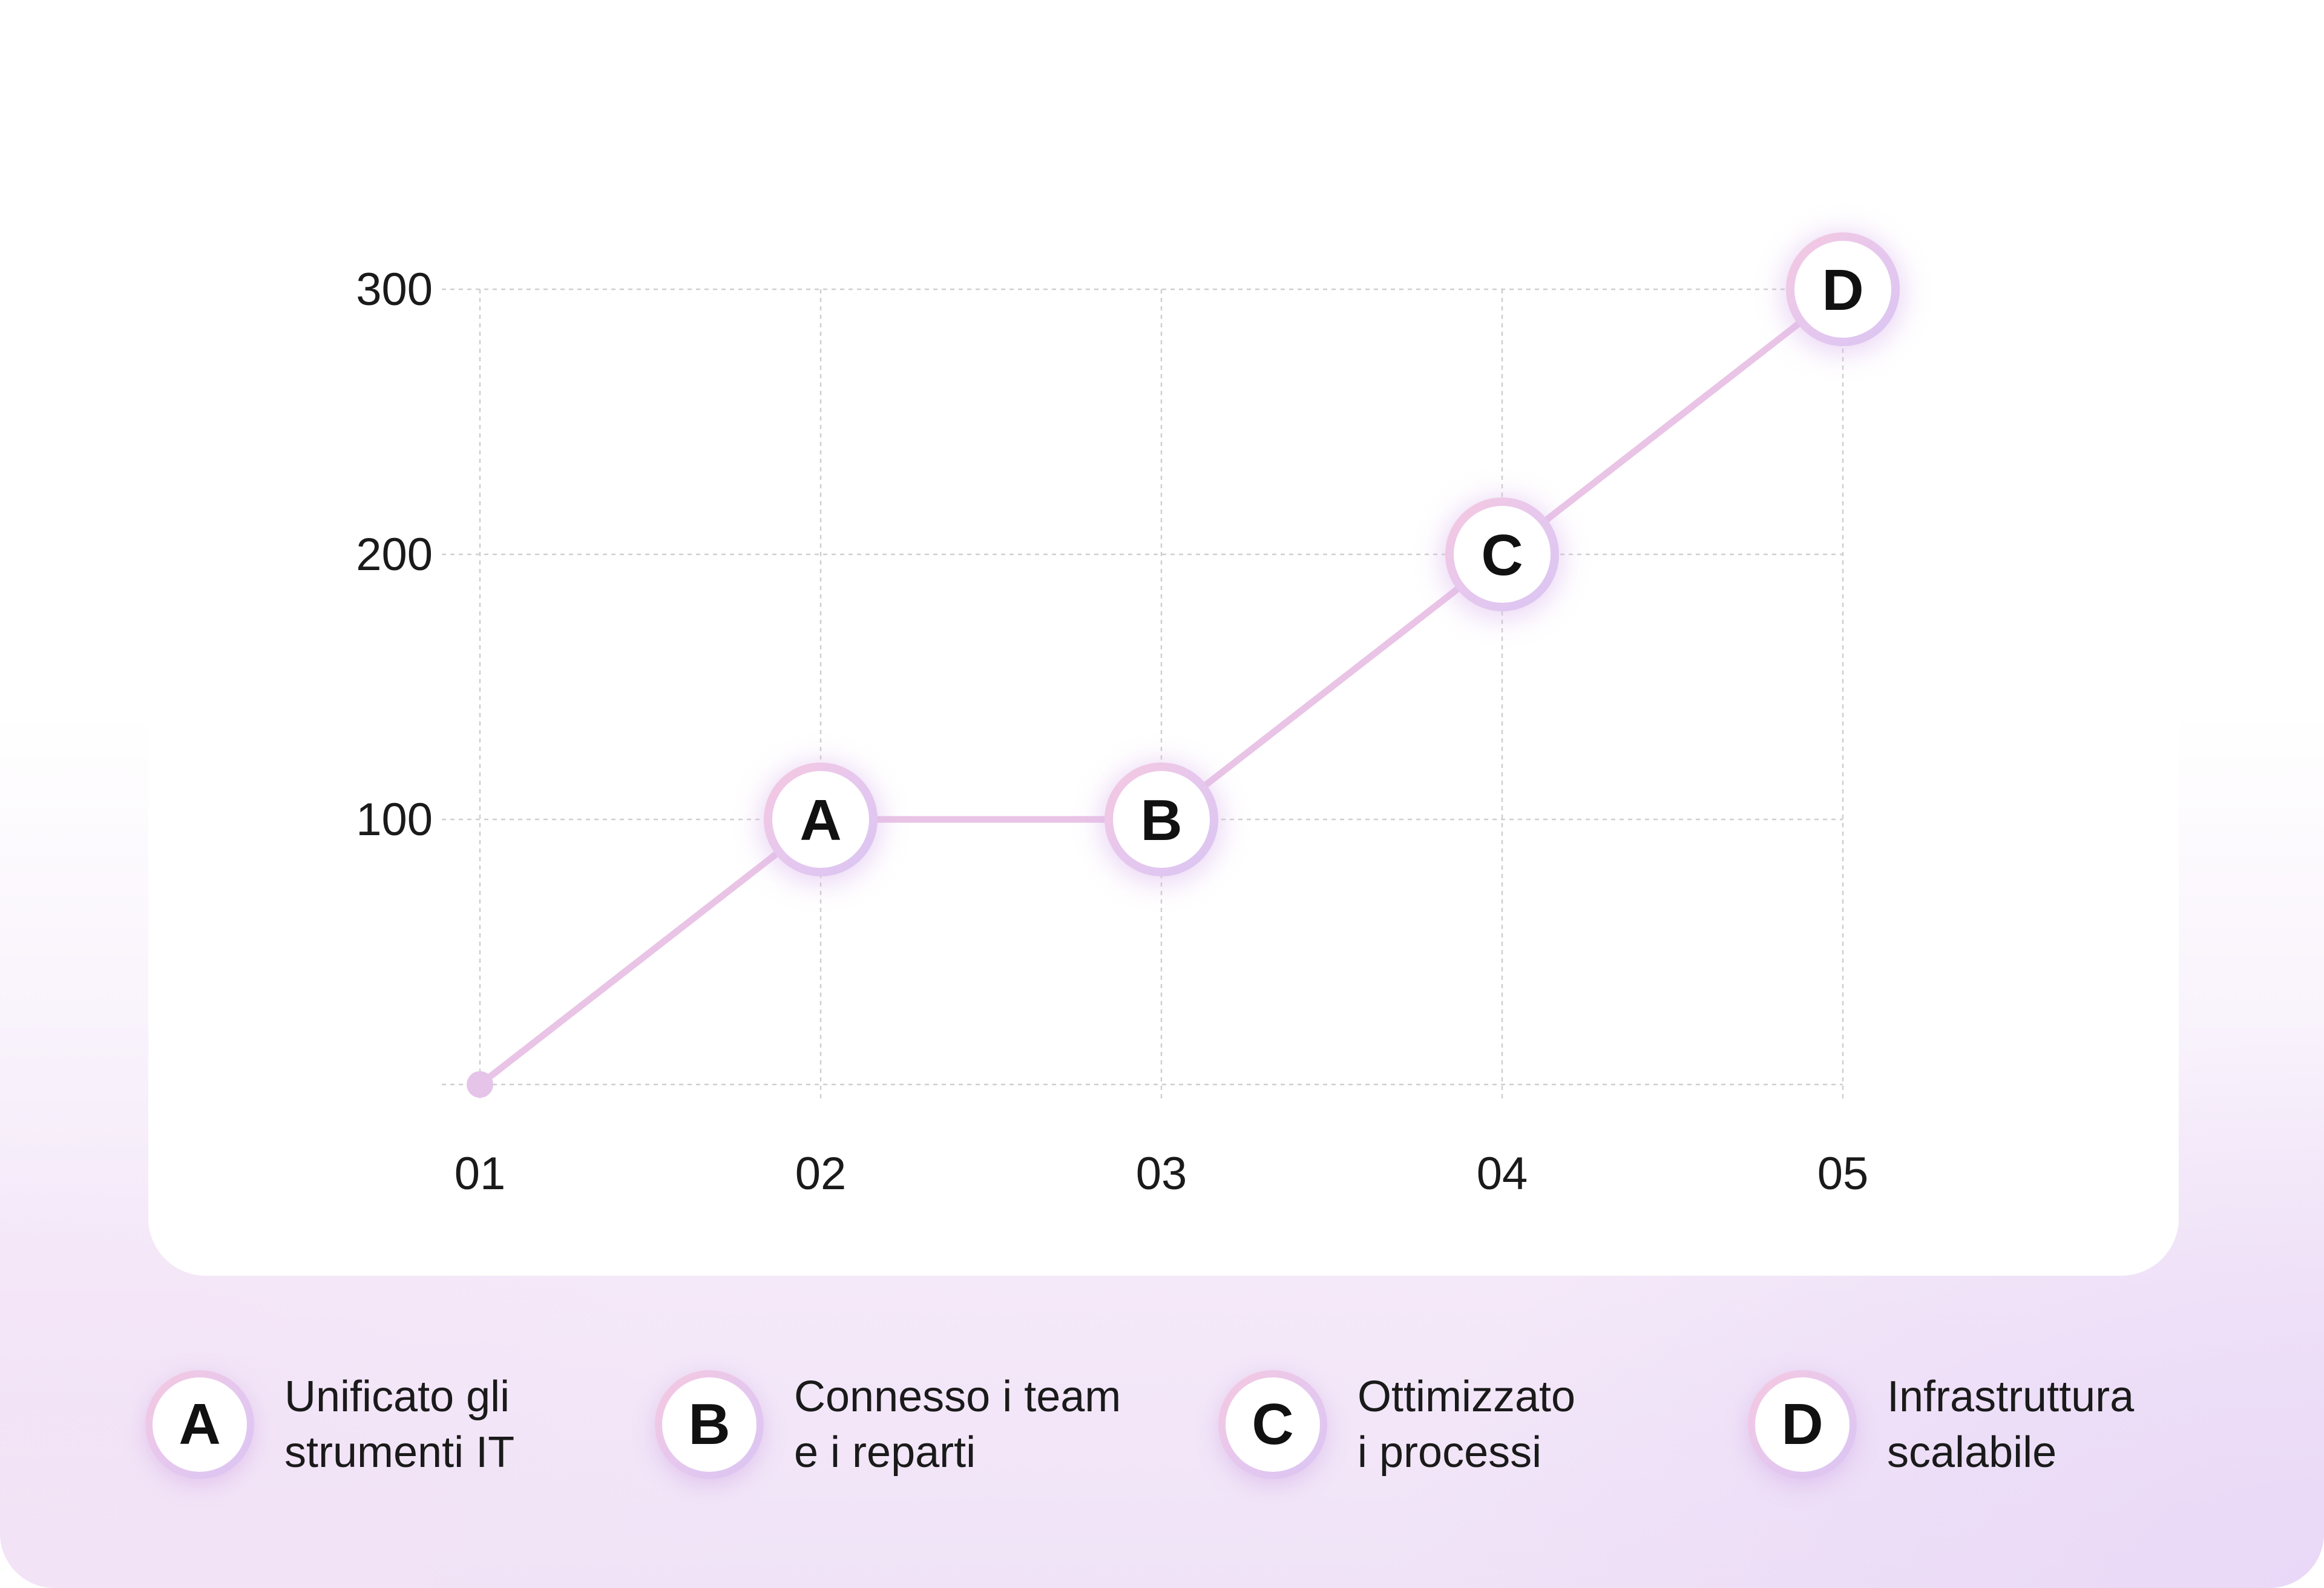 The height and width of the screenshot is (1588, 2324). I want to click on x-tick-label: 02, so click(821, 1173).